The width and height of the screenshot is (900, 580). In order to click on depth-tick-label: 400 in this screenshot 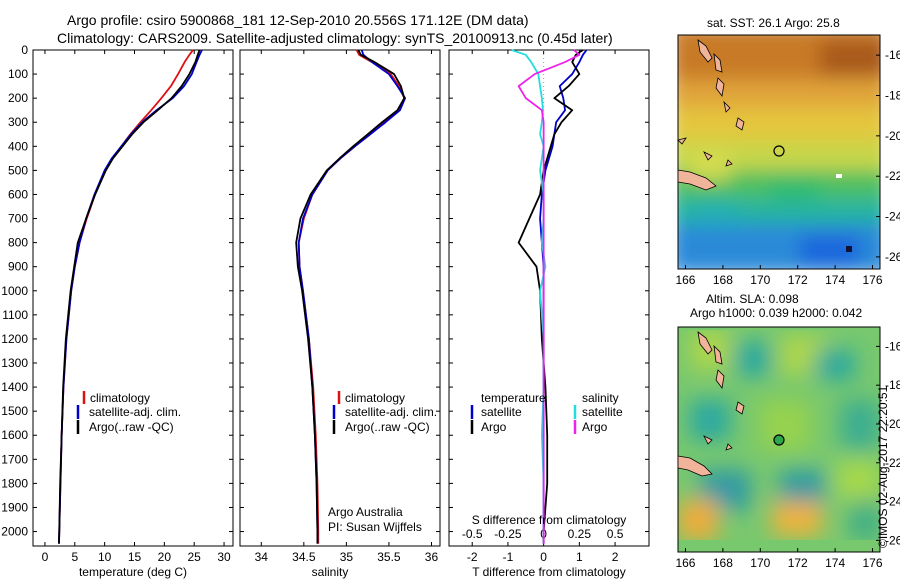, I will do `click(18, 146)`.